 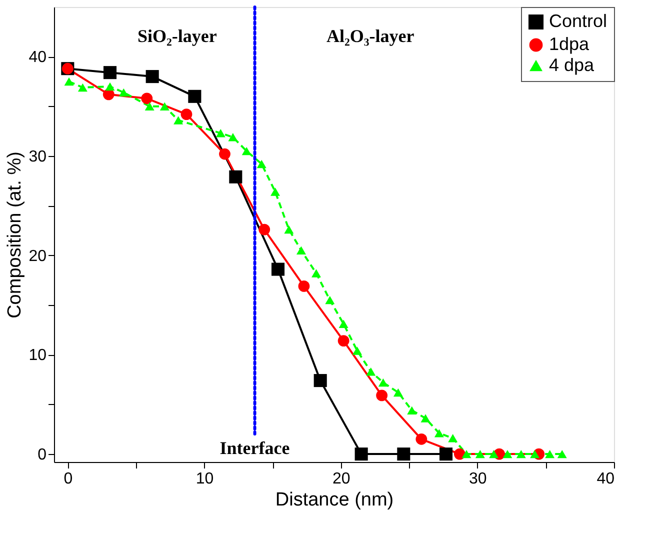 What do you see at coordinates (478, 479) in the screenshot?
I see `x-tick-label: 30` at bounding box center [478, 479].